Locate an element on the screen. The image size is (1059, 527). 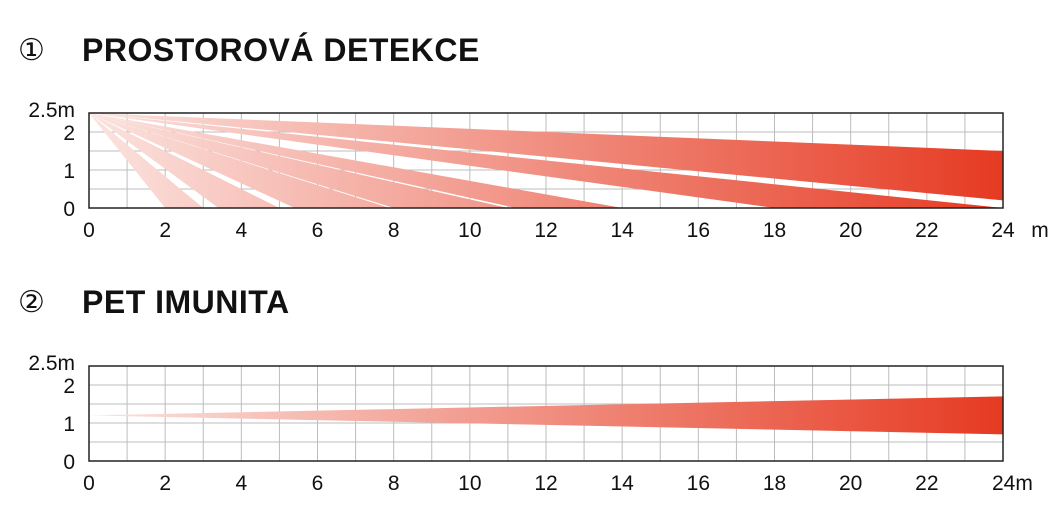
section-title-pet-imunita: ② PET IMUNITA is located at coordinates (154, 302).